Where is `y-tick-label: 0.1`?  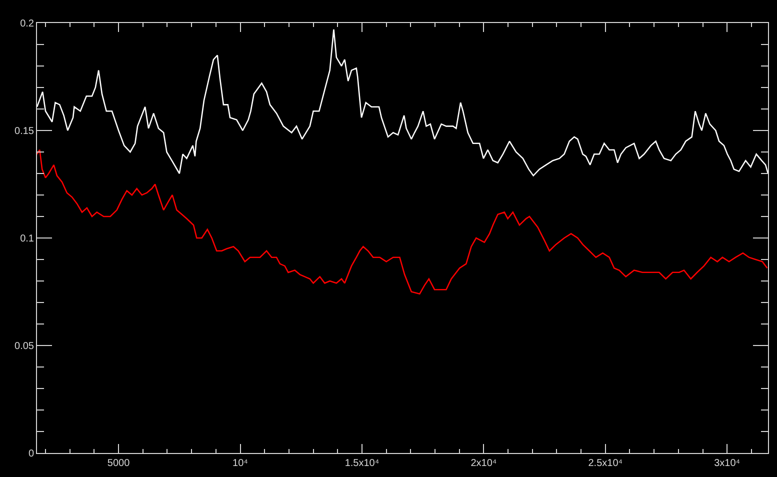 y-tick-label: 0.1 is located at coordinates (27, 239).